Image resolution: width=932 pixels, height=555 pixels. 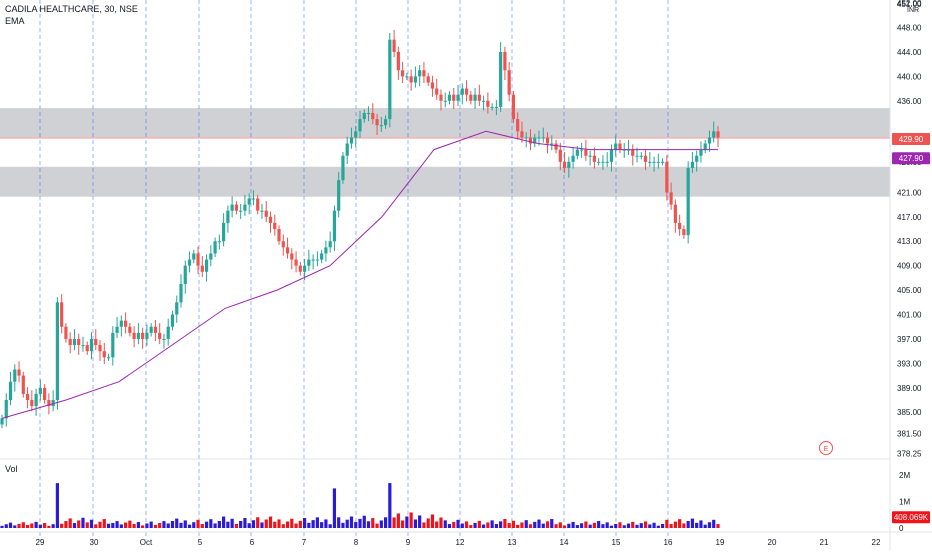 What do you see at coordinates (909, 76) in the screenshot?
I see `price-tick-label: 440.00` at bounding box center [909, 76].